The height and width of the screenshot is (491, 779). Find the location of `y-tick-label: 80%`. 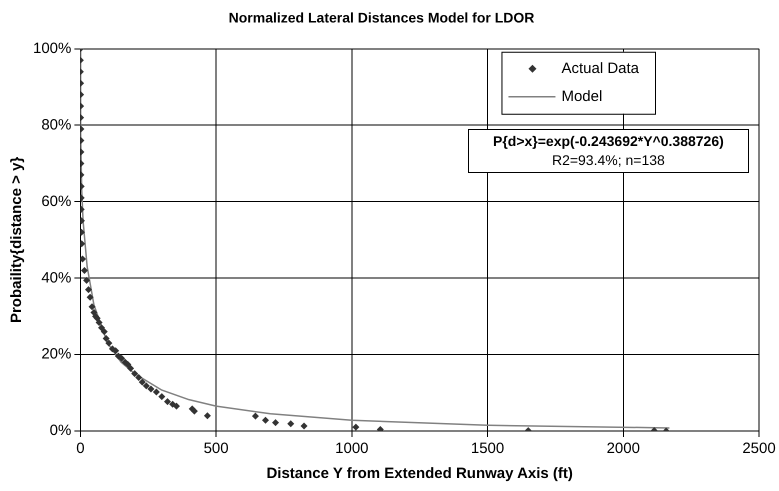

y-tick-label: 80% is located at coordinates (56, 125).